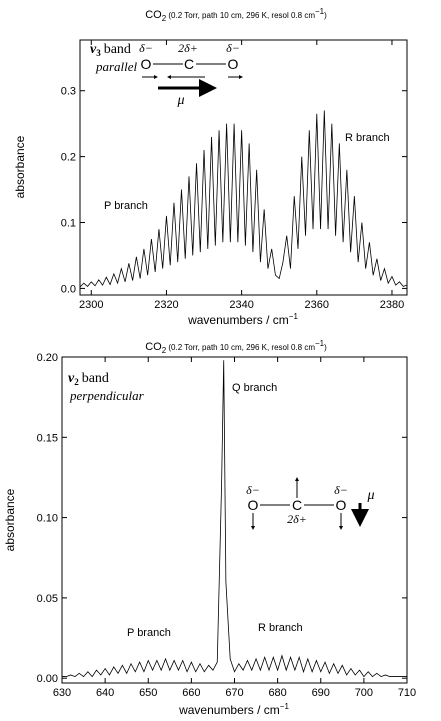  I want to click on mode-label: perpendicular, so click(107, 395).